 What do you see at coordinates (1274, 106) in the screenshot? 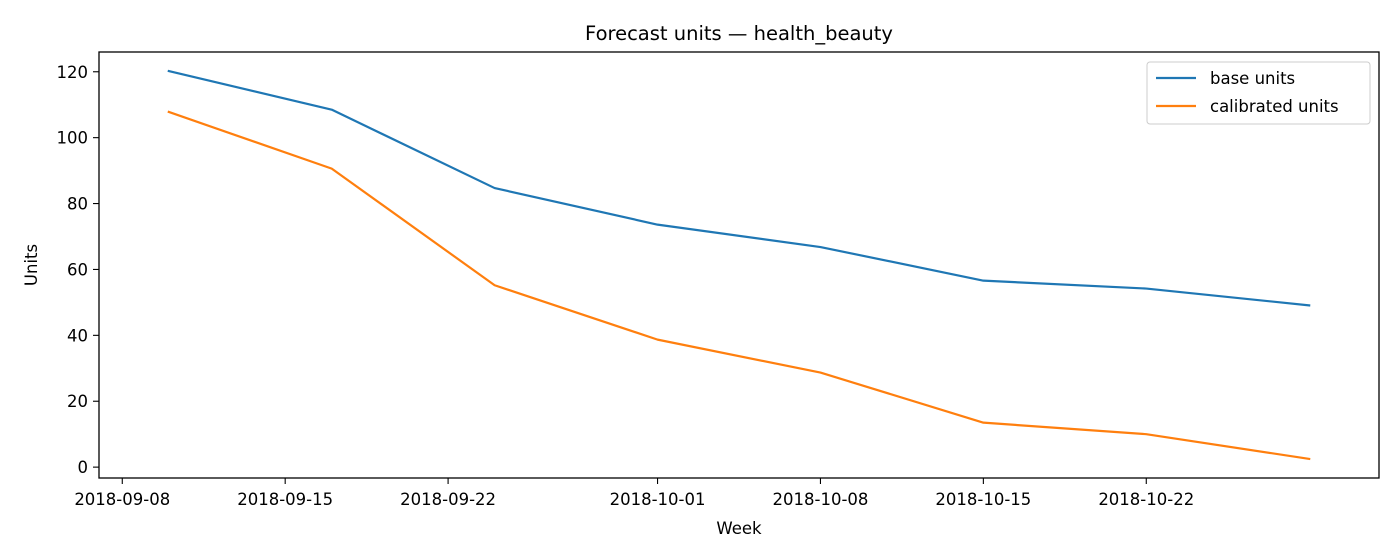
I see `legend-label-2: calibrated units` at bounding box center [1274, 106].